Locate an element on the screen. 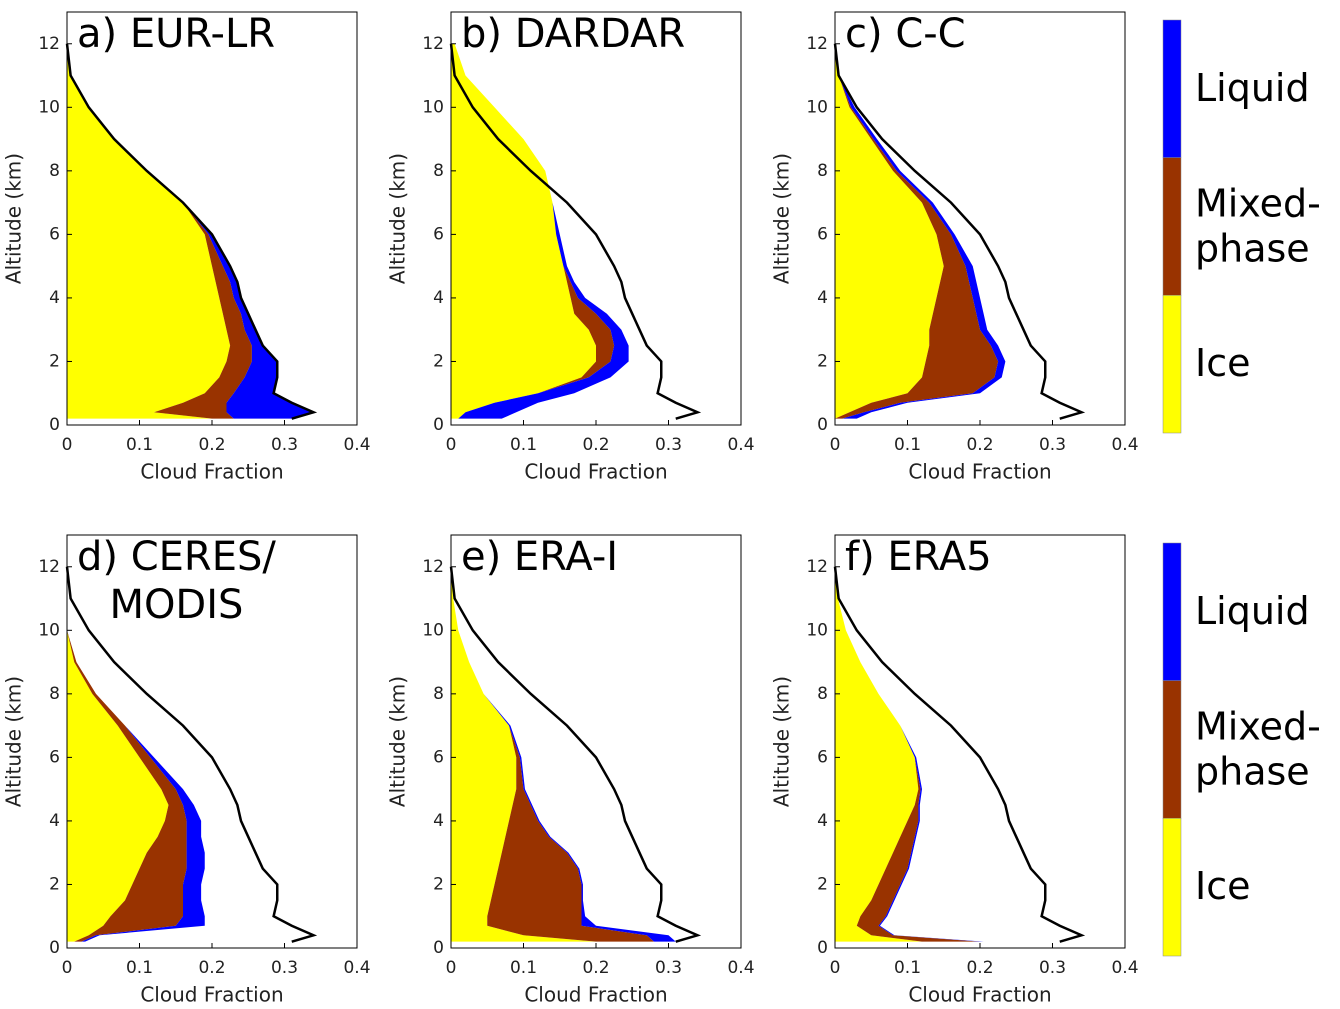  panel-title: f) ERA5 is located at coordinates (918, 557).